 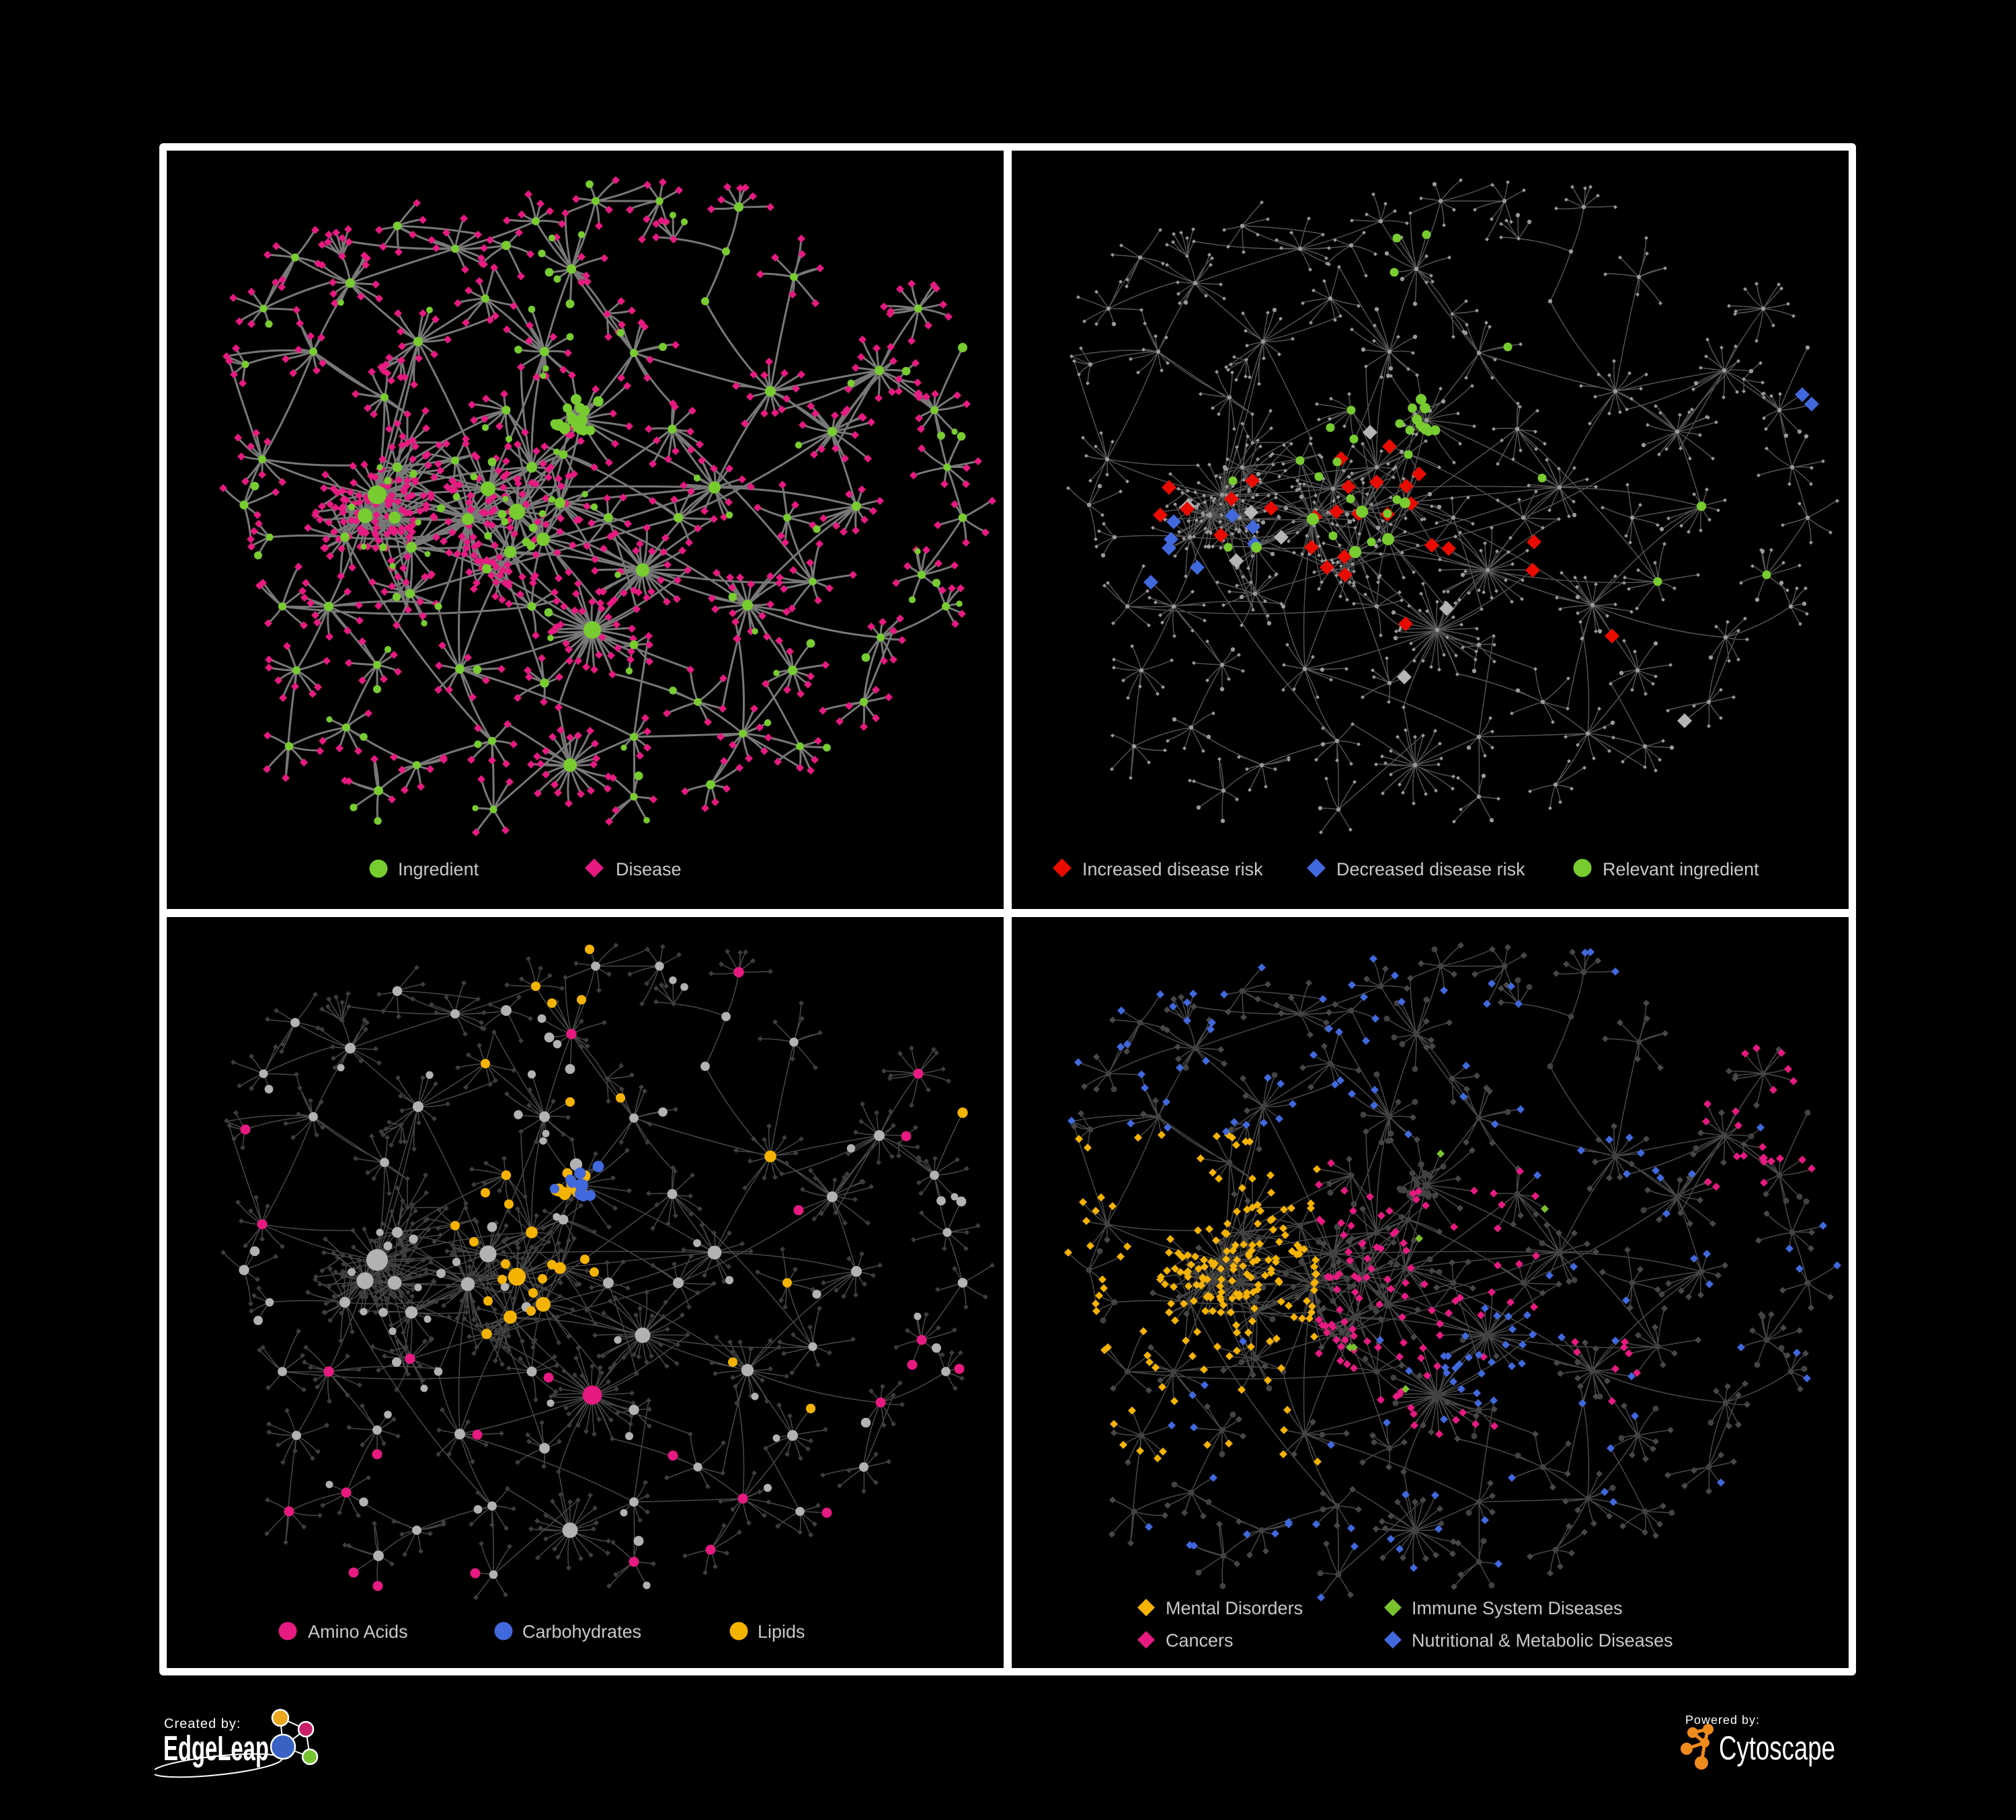 What do you see at coordinates (1681, 869) in the screenshot?
I see `svg-text: Relevant ingredient` at bounding box center [1681, 869].